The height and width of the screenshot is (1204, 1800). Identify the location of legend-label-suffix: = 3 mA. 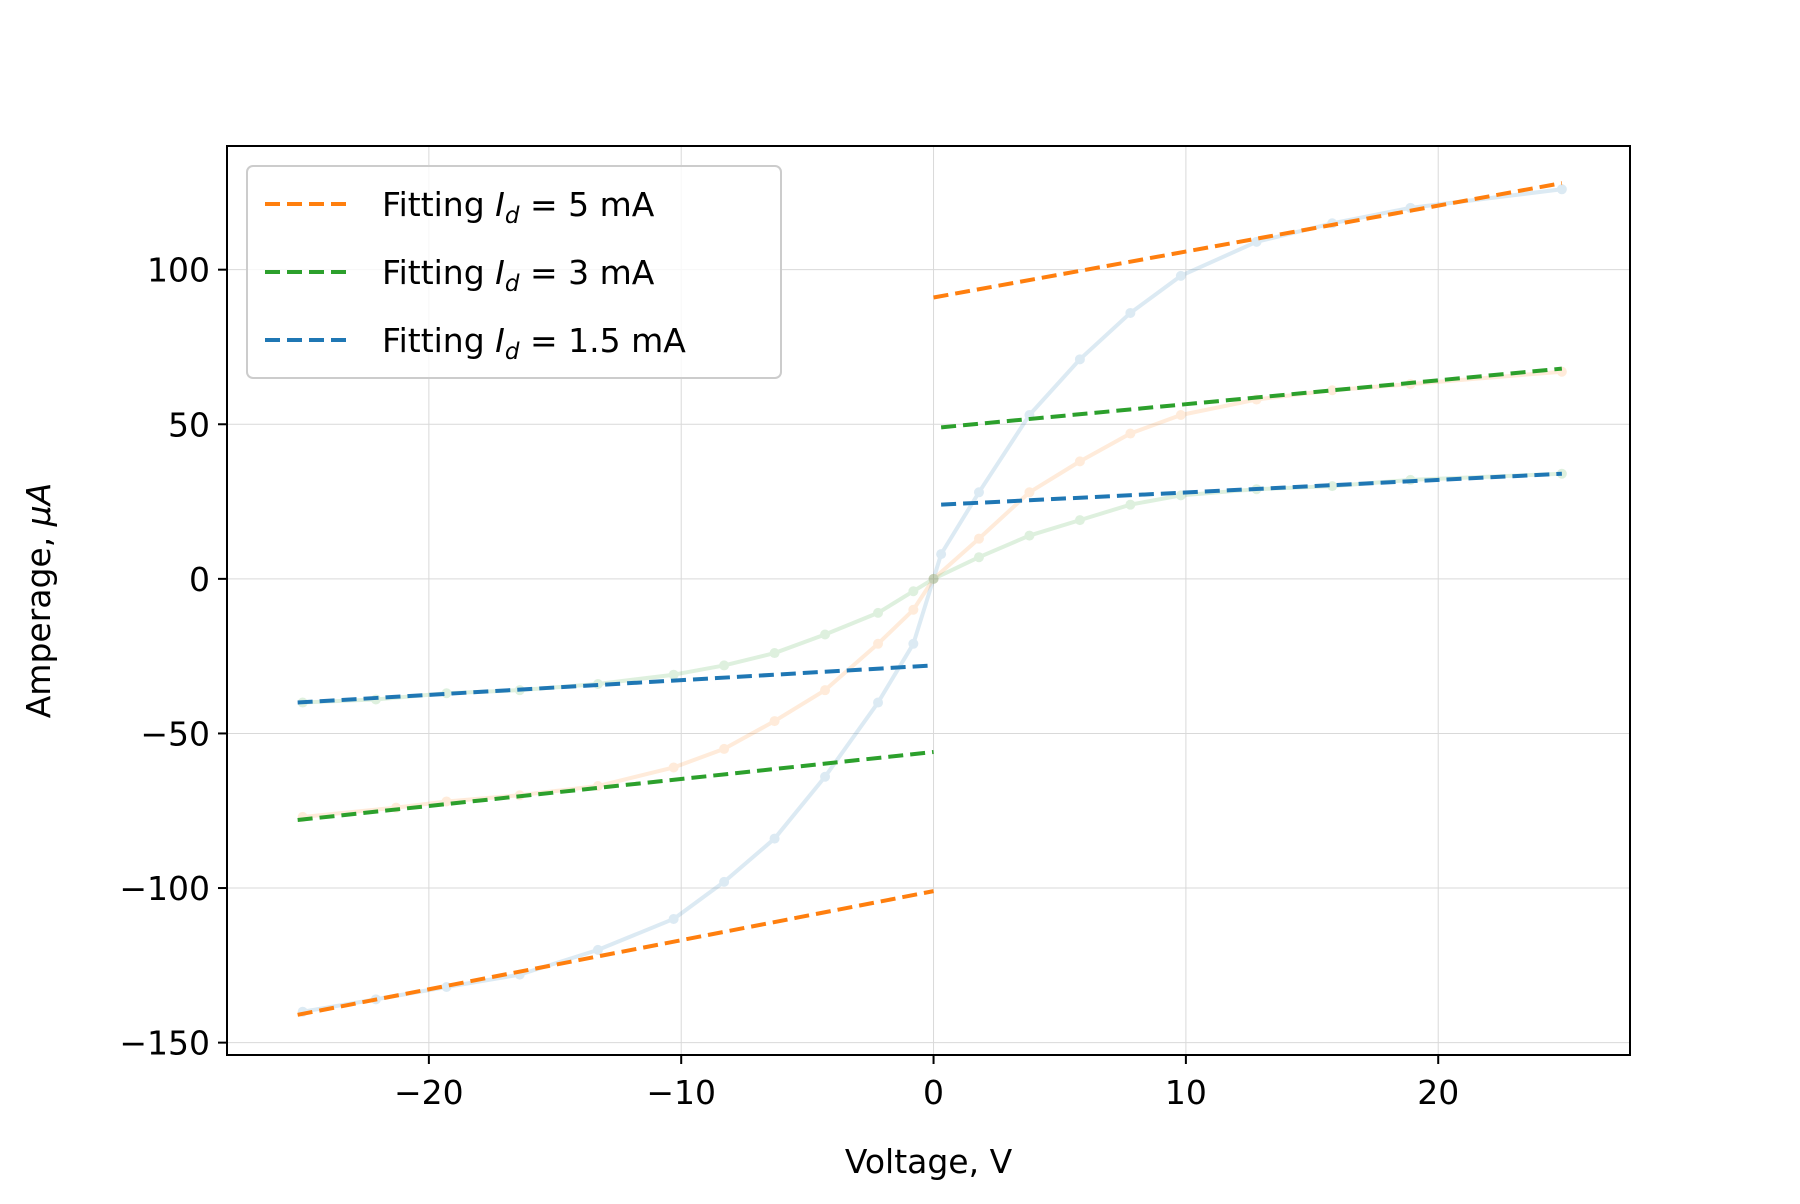
(587, 272).